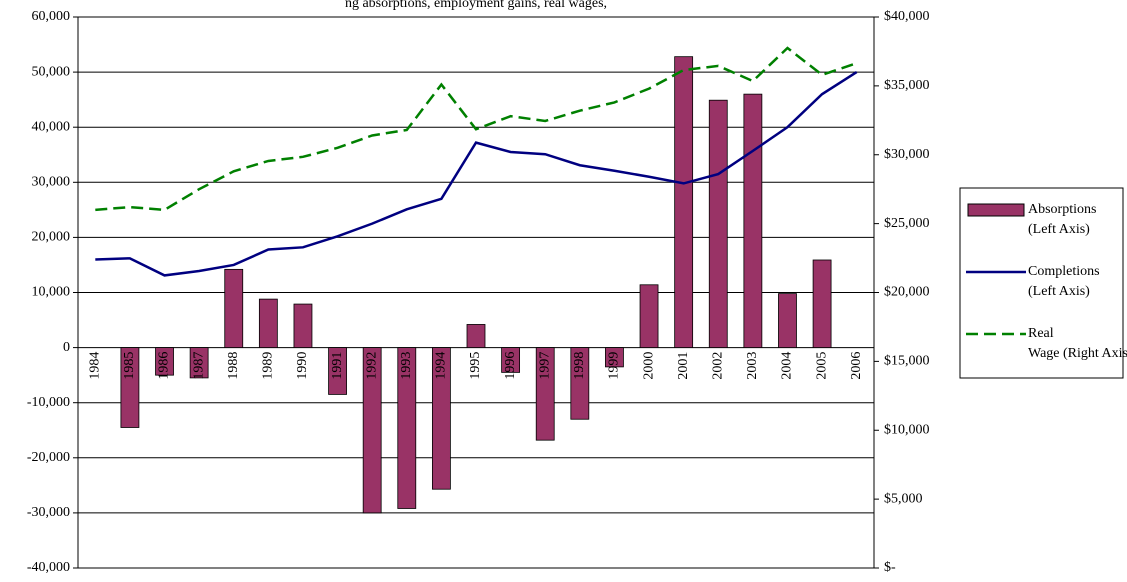  What do you see at coordinates (233, 366) in the screenshot?
I see `x-tick-label: 1988` at bounding box center [233, 366].